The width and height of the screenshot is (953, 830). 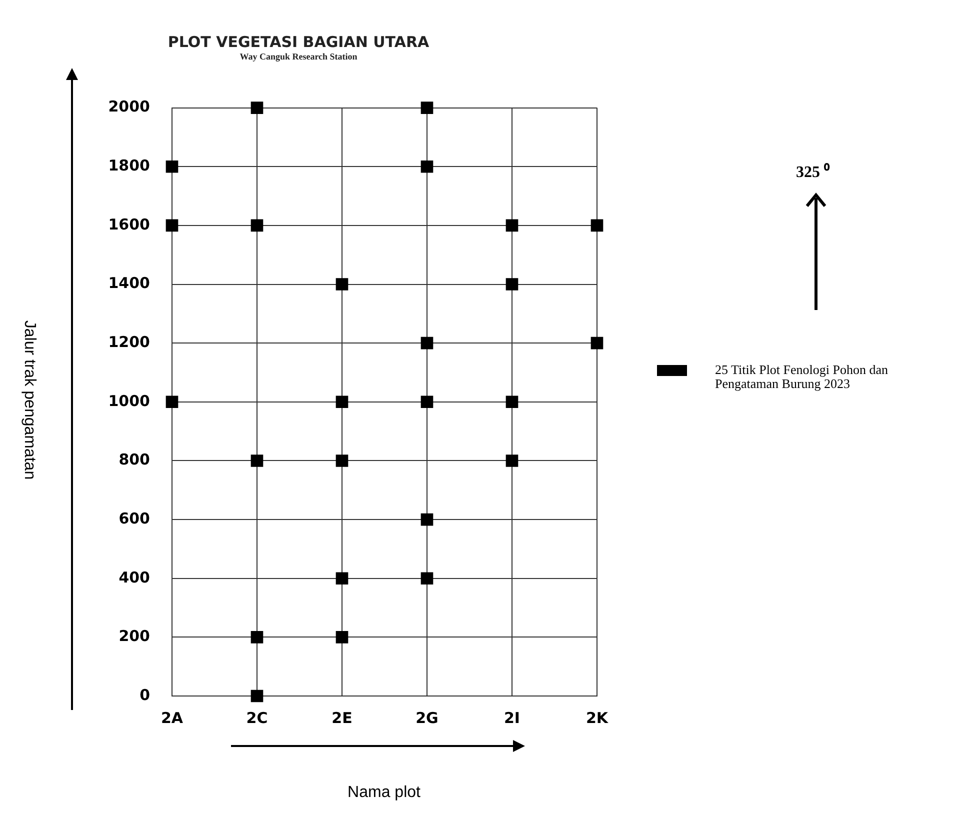 What do you see at coordinates (257, 717) in the screenshot?
I see `x-tick-label: 2C` at bounding box center [257, 717].